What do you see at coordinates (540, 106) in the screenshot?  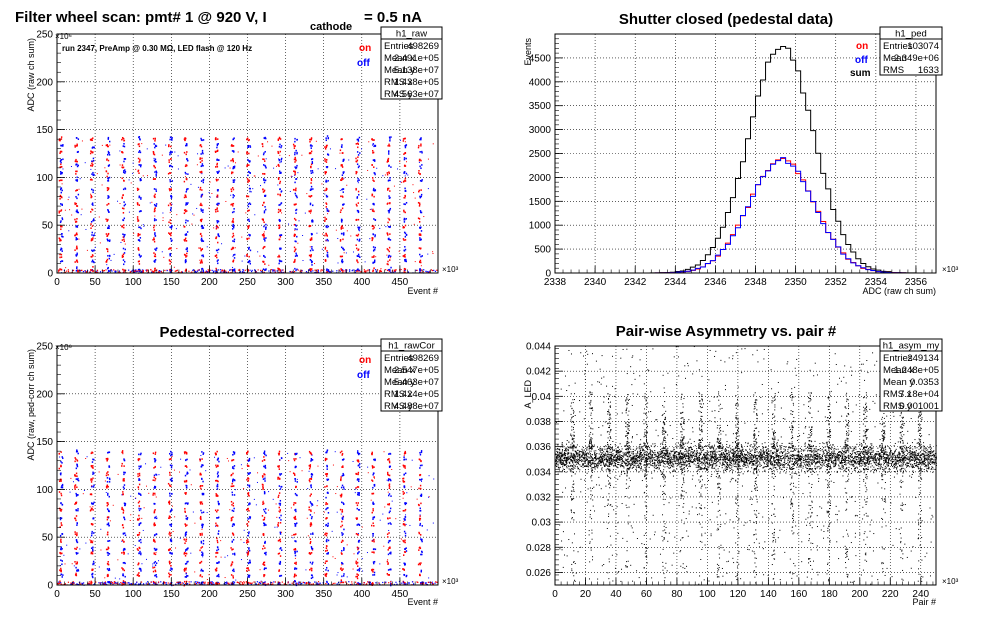 I see `ped-ytick-label: 3500` at bounding box center [540, 106].